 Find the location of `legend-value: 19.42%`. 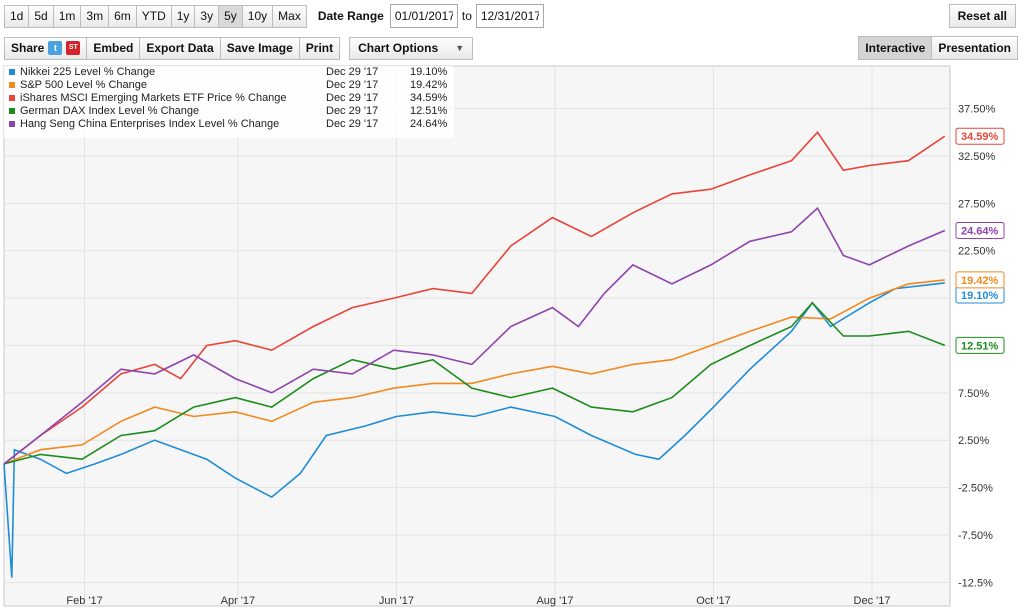

legend-value: 19.42% is located at coordinates (429, 85).